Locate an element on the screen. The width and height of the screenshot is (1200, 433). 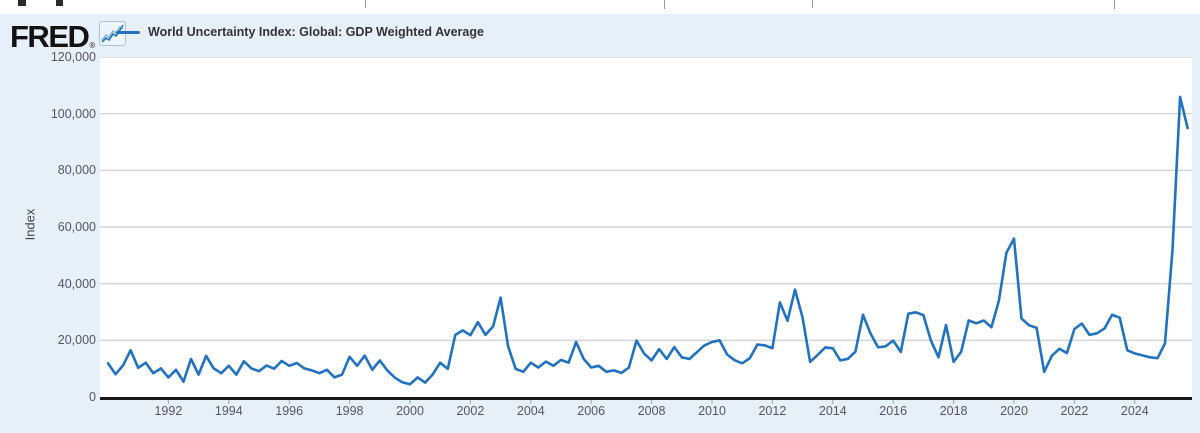
fred-logo: FRED ® is located at coordinates (68, 36).